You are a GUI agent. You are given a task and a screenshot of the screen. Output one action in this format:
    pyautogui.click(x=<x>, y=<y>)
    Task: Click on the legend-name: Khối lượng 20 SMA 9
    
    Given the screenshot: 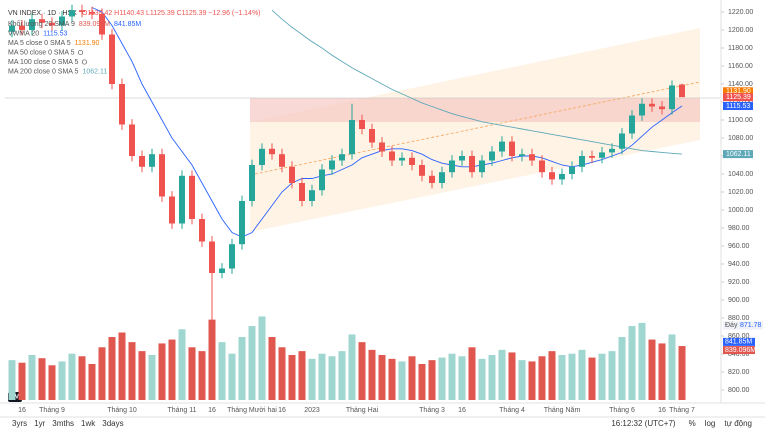 What is the action you would take?
    pyautogui.click(x=41, y=23)
    